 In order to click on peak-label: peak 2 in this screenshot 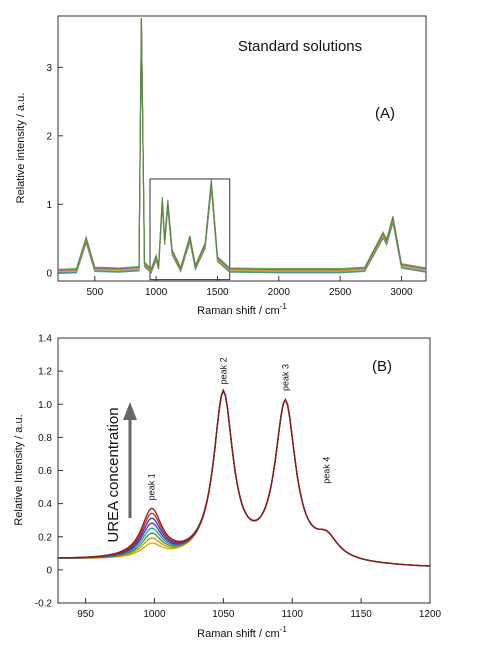, I will do `click(223, 370)`.